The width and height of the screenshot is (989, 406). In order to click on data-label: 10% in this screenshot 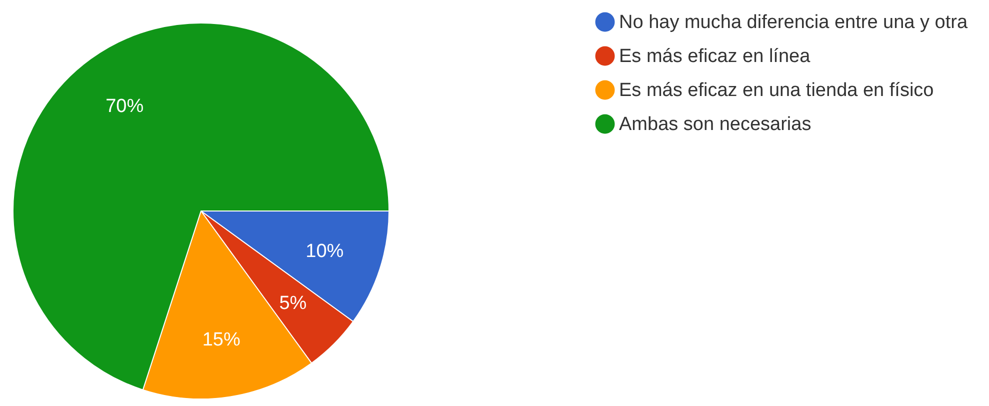, I will do `click(325, 251)`.